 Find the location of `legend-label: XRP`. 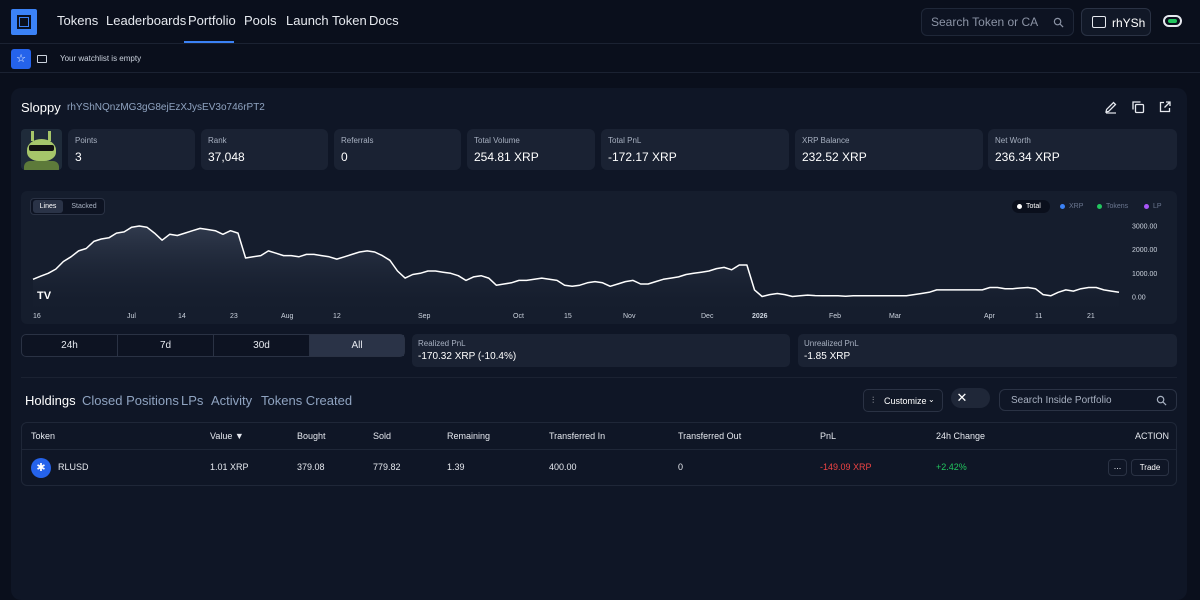

legend-label: XRP is located at coordinates (1076, 206).